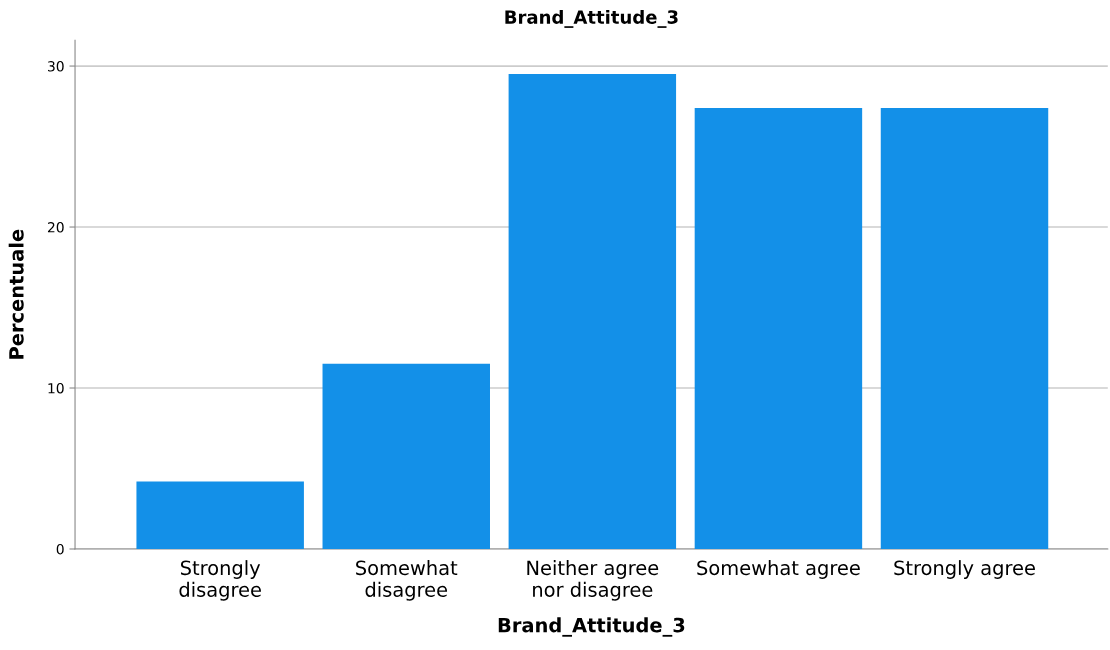  I want to click on y-tick-label: 0, so click(60, 549).